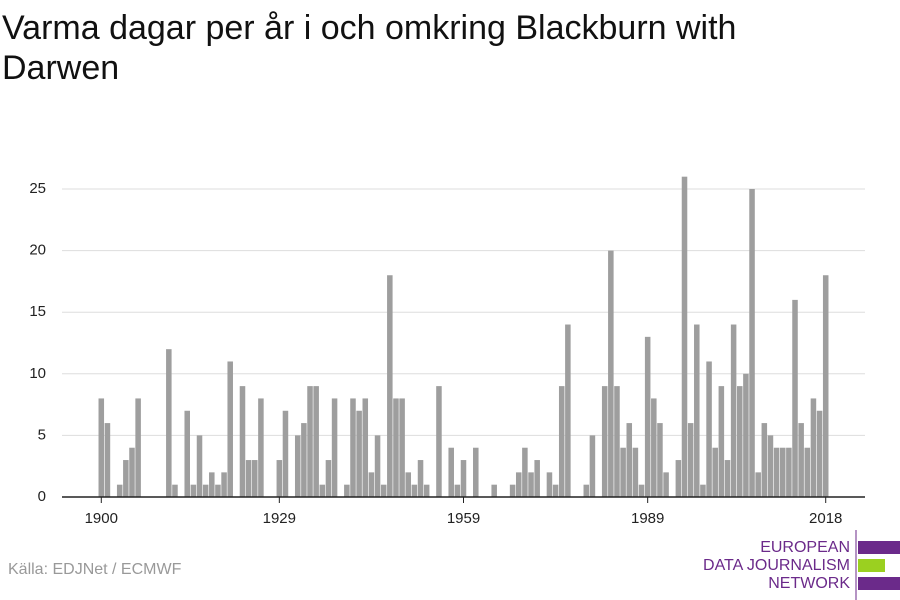  Describe the element at coordinates (42, 434) in the screenshot. I see `y-tick-label: 5` at that location.